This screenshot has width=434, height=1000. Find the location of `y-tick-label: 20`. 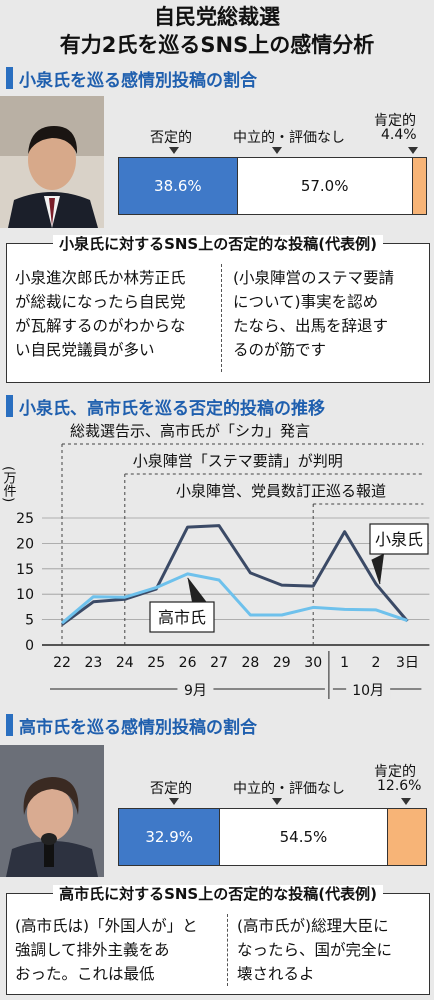

y-tick-label: 20 is located at coordinates (25, 544).